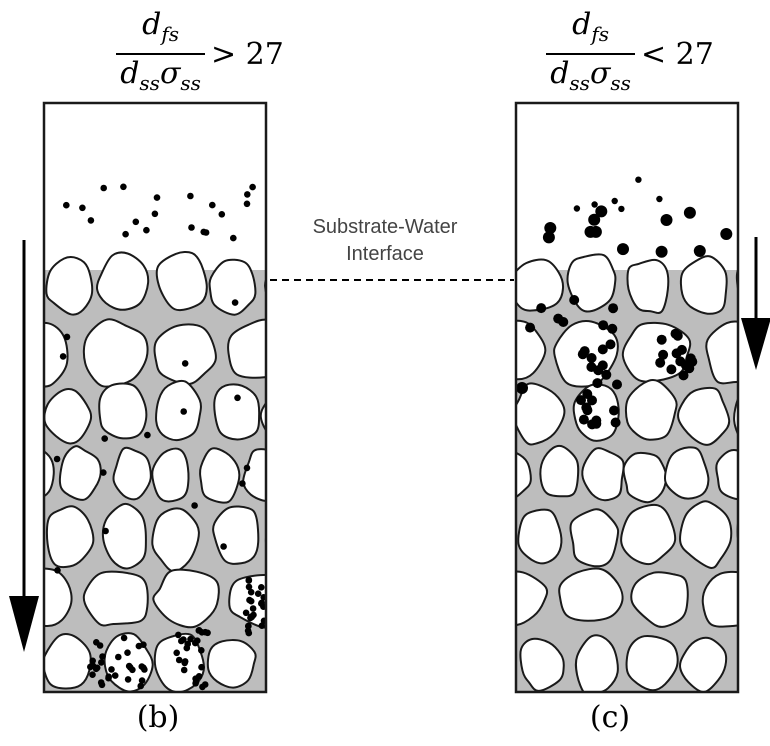  I want to click on formula-b-fraction: dfs dssσss, so click(160, 54).